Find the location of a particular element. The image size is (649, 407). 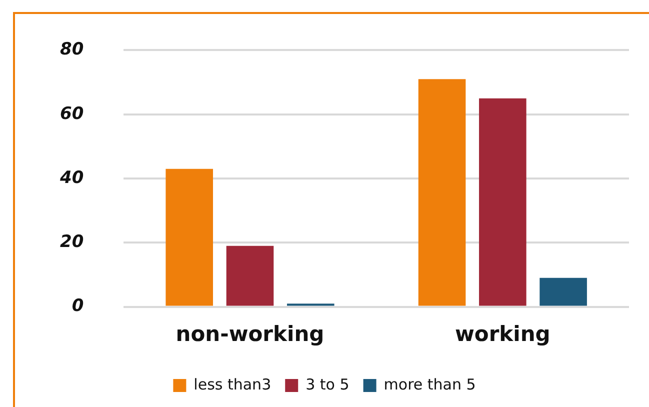

legend-label: 3 to 5 is located at coordinates (328, 384).